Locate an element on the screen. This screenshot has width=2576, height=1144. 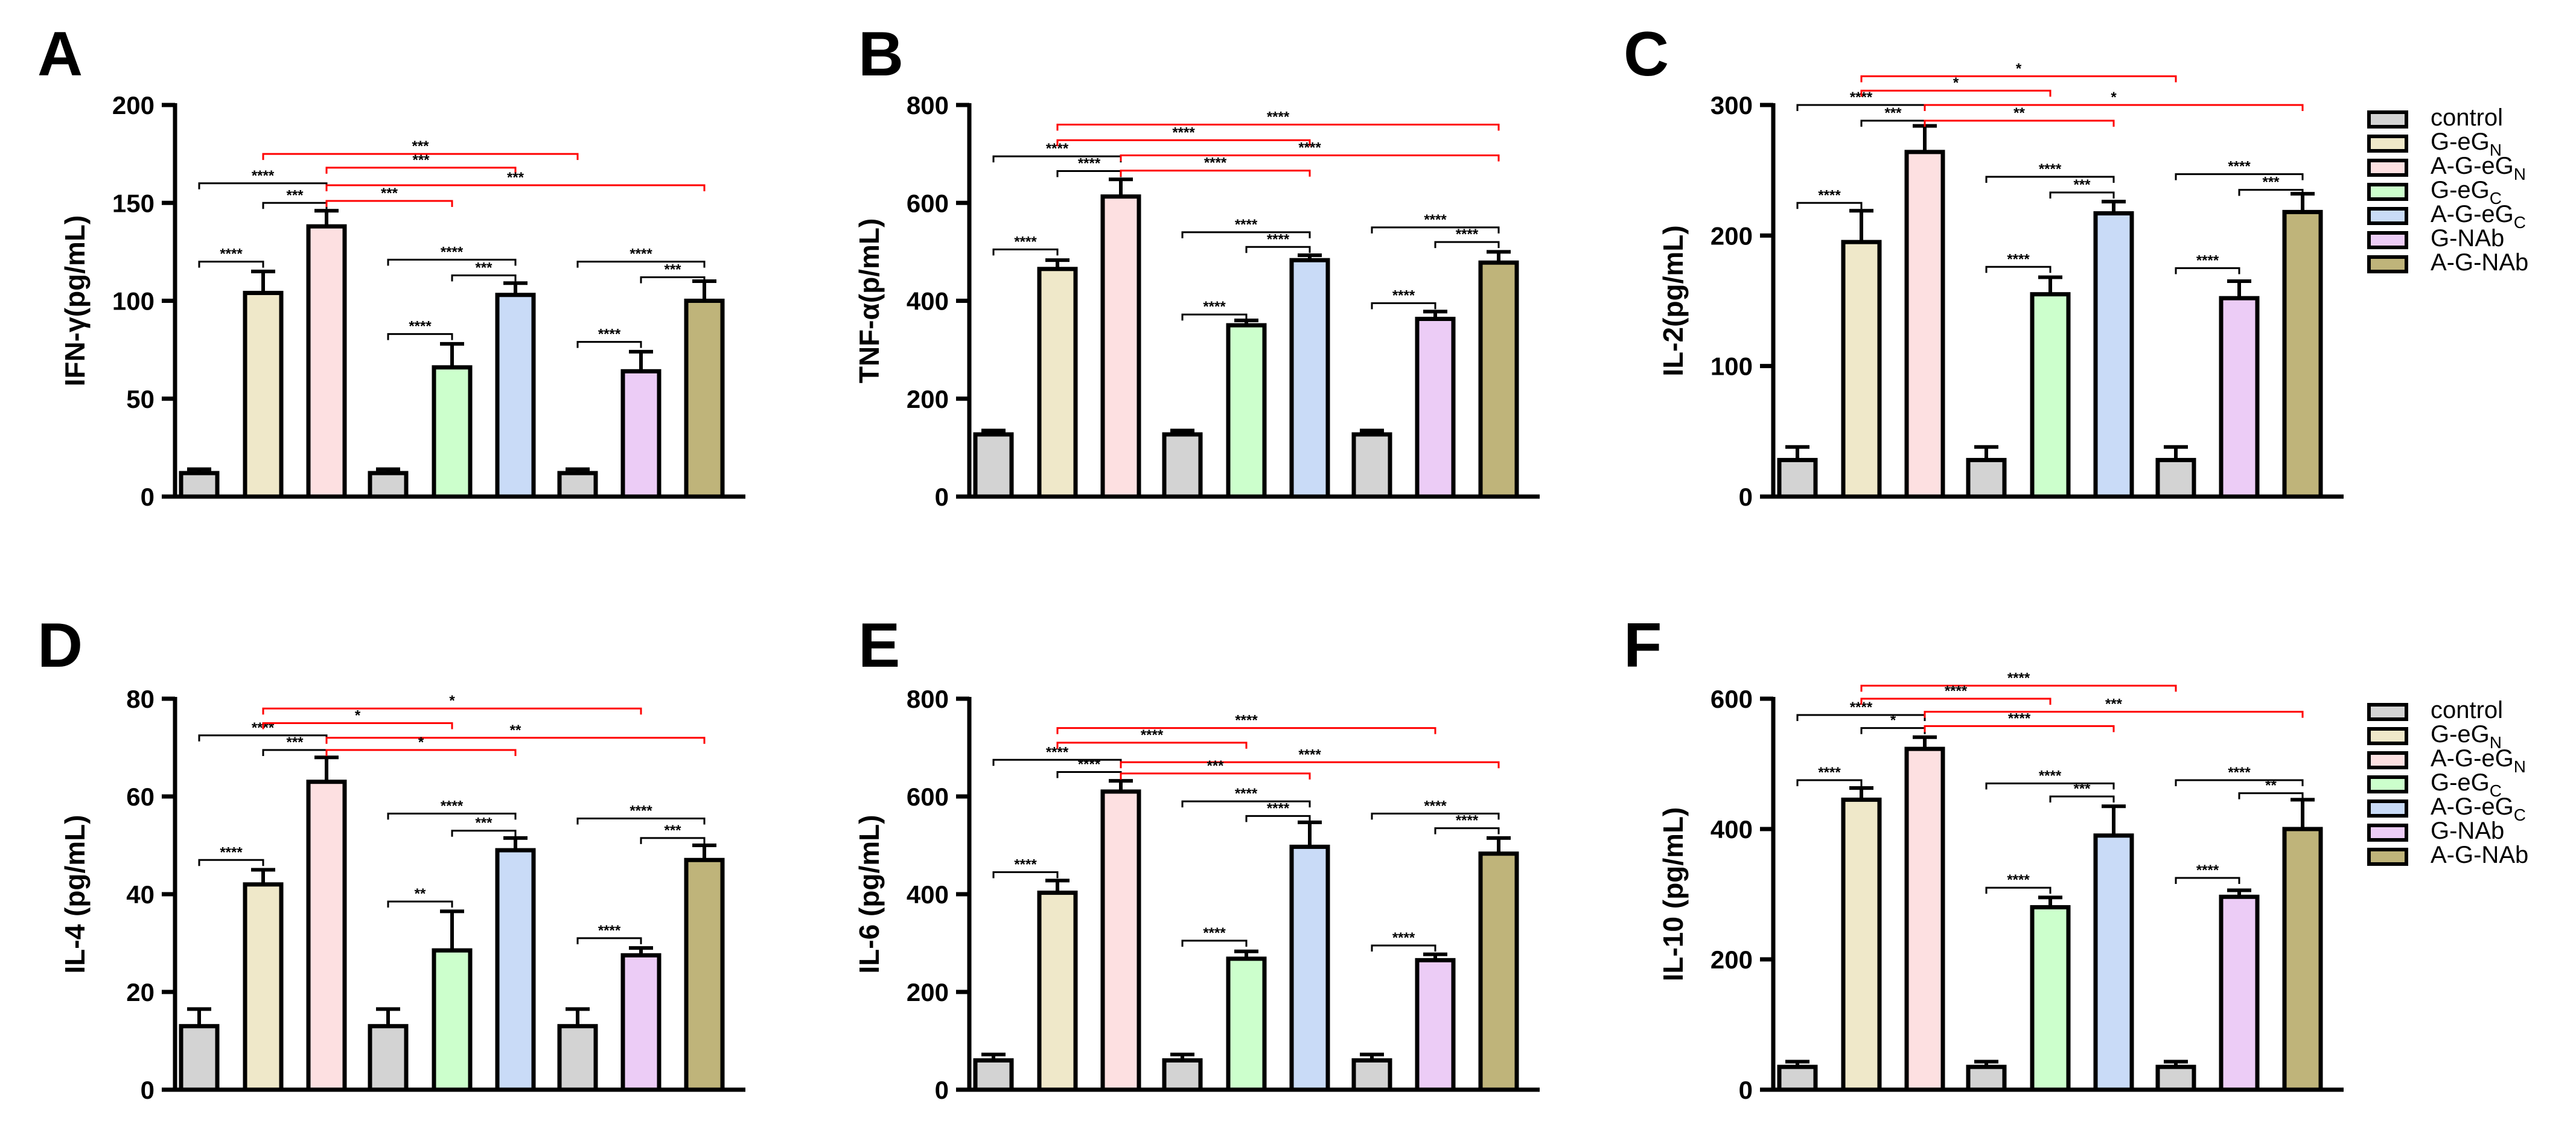
y-tick-label: 100 is located at coordinates (133, 301).